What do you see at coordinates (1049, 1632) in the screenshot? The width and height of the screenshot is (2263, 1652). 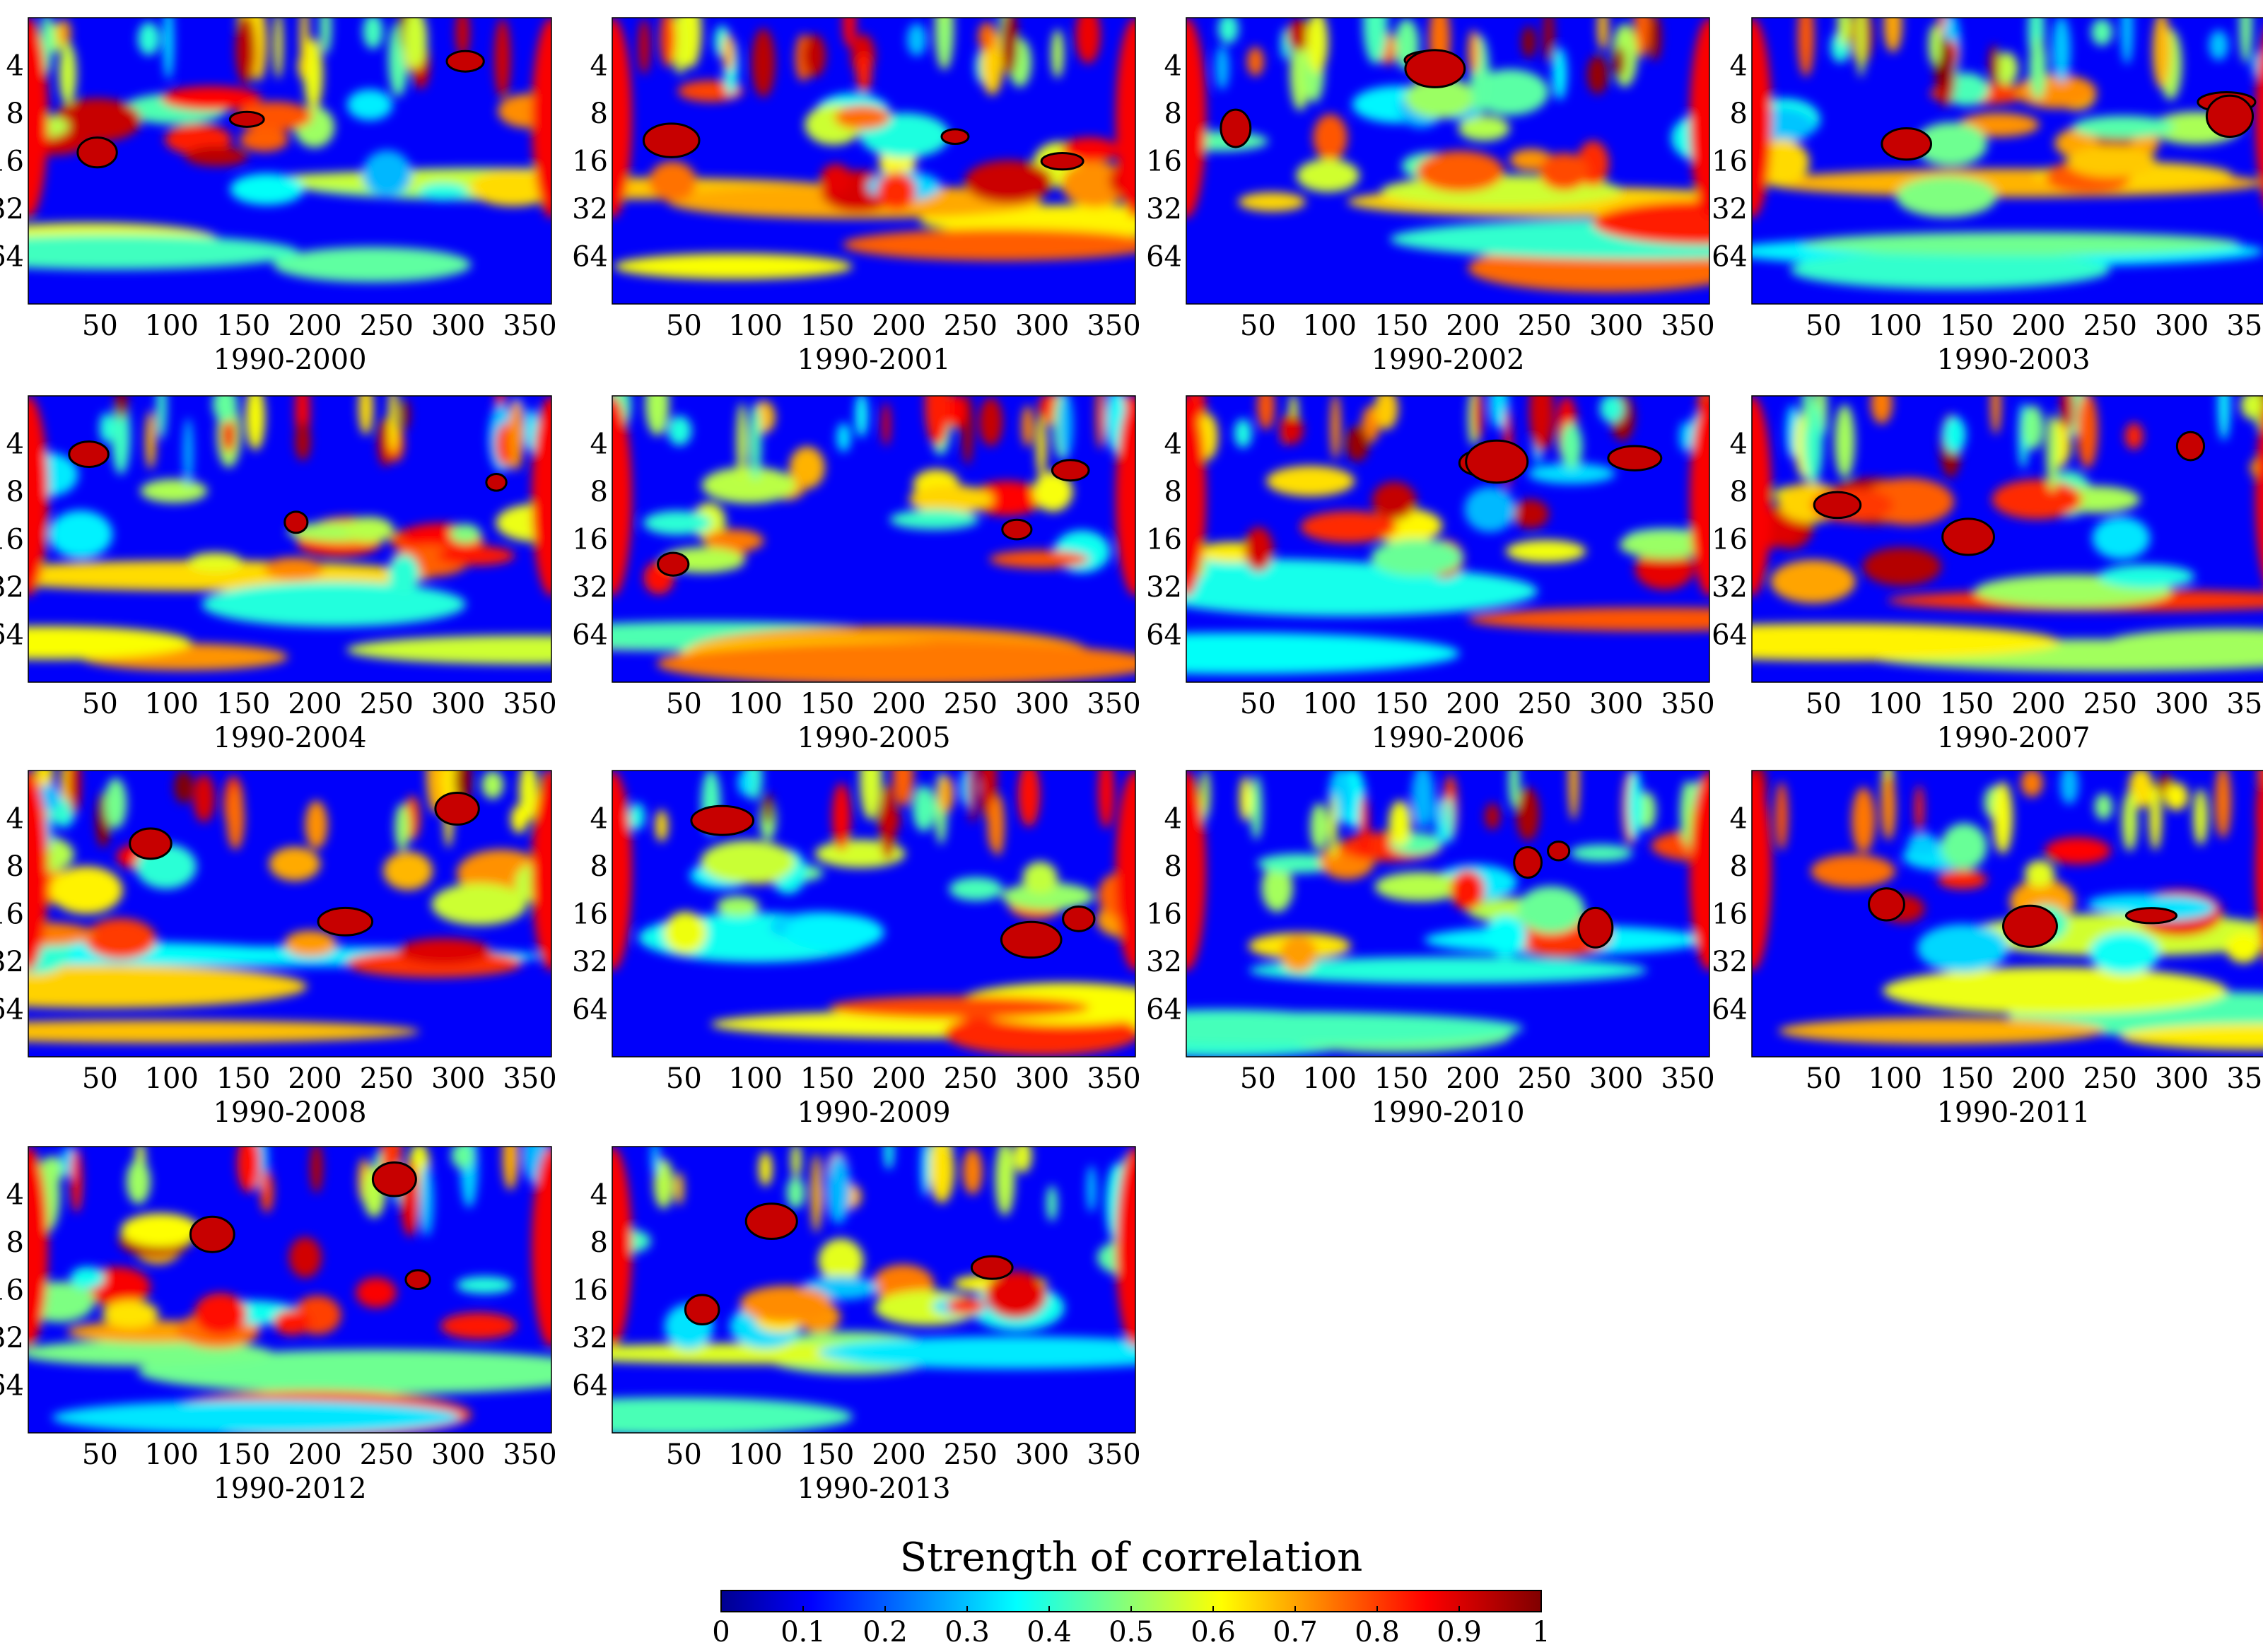 I see `colorbar-tick-label: 0.4` at bounding box center [1049, 1632].